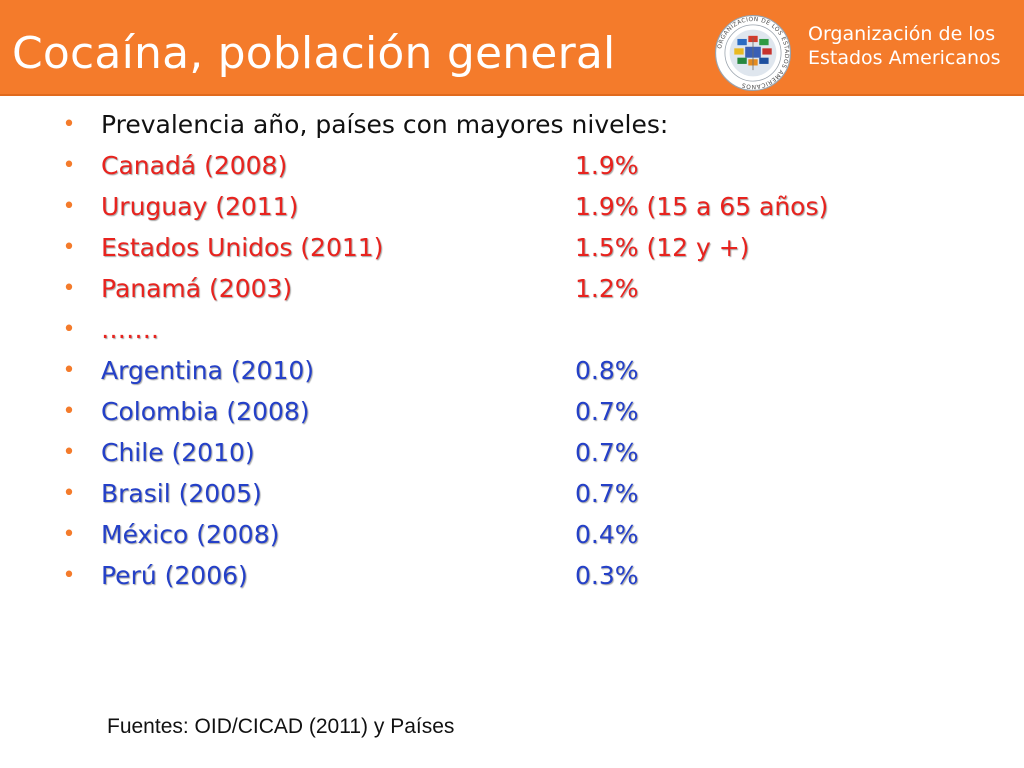 The height and width of the screenshot is (768, 1024). I want to click on list-item: • Argentina (2010) 0.8%, so click(512, 370).